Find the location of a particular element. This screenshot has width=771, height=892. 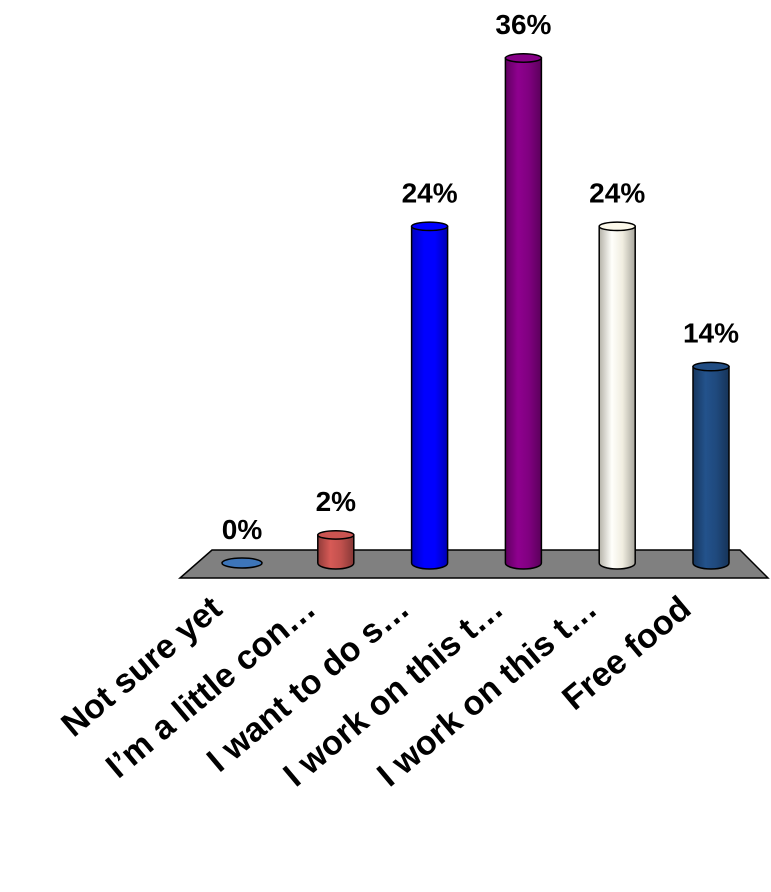

value-label-6: 14% is located at coordinates (711, 333).